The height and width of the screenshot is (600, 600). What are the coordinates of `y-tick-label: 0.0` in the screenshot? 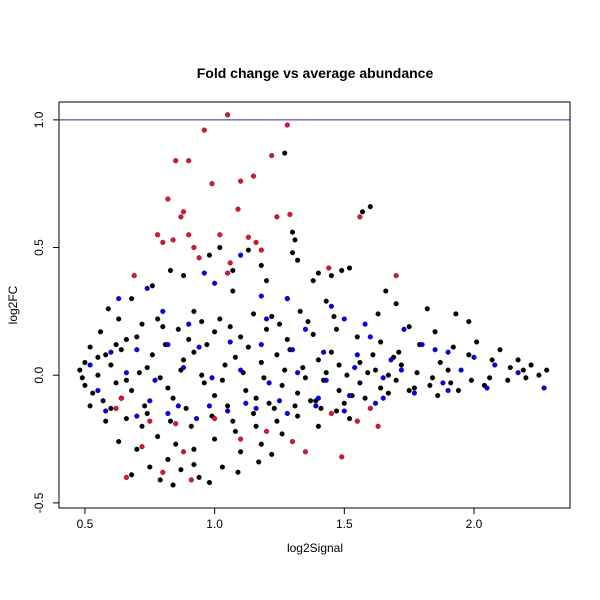 It's located at (39, 375).